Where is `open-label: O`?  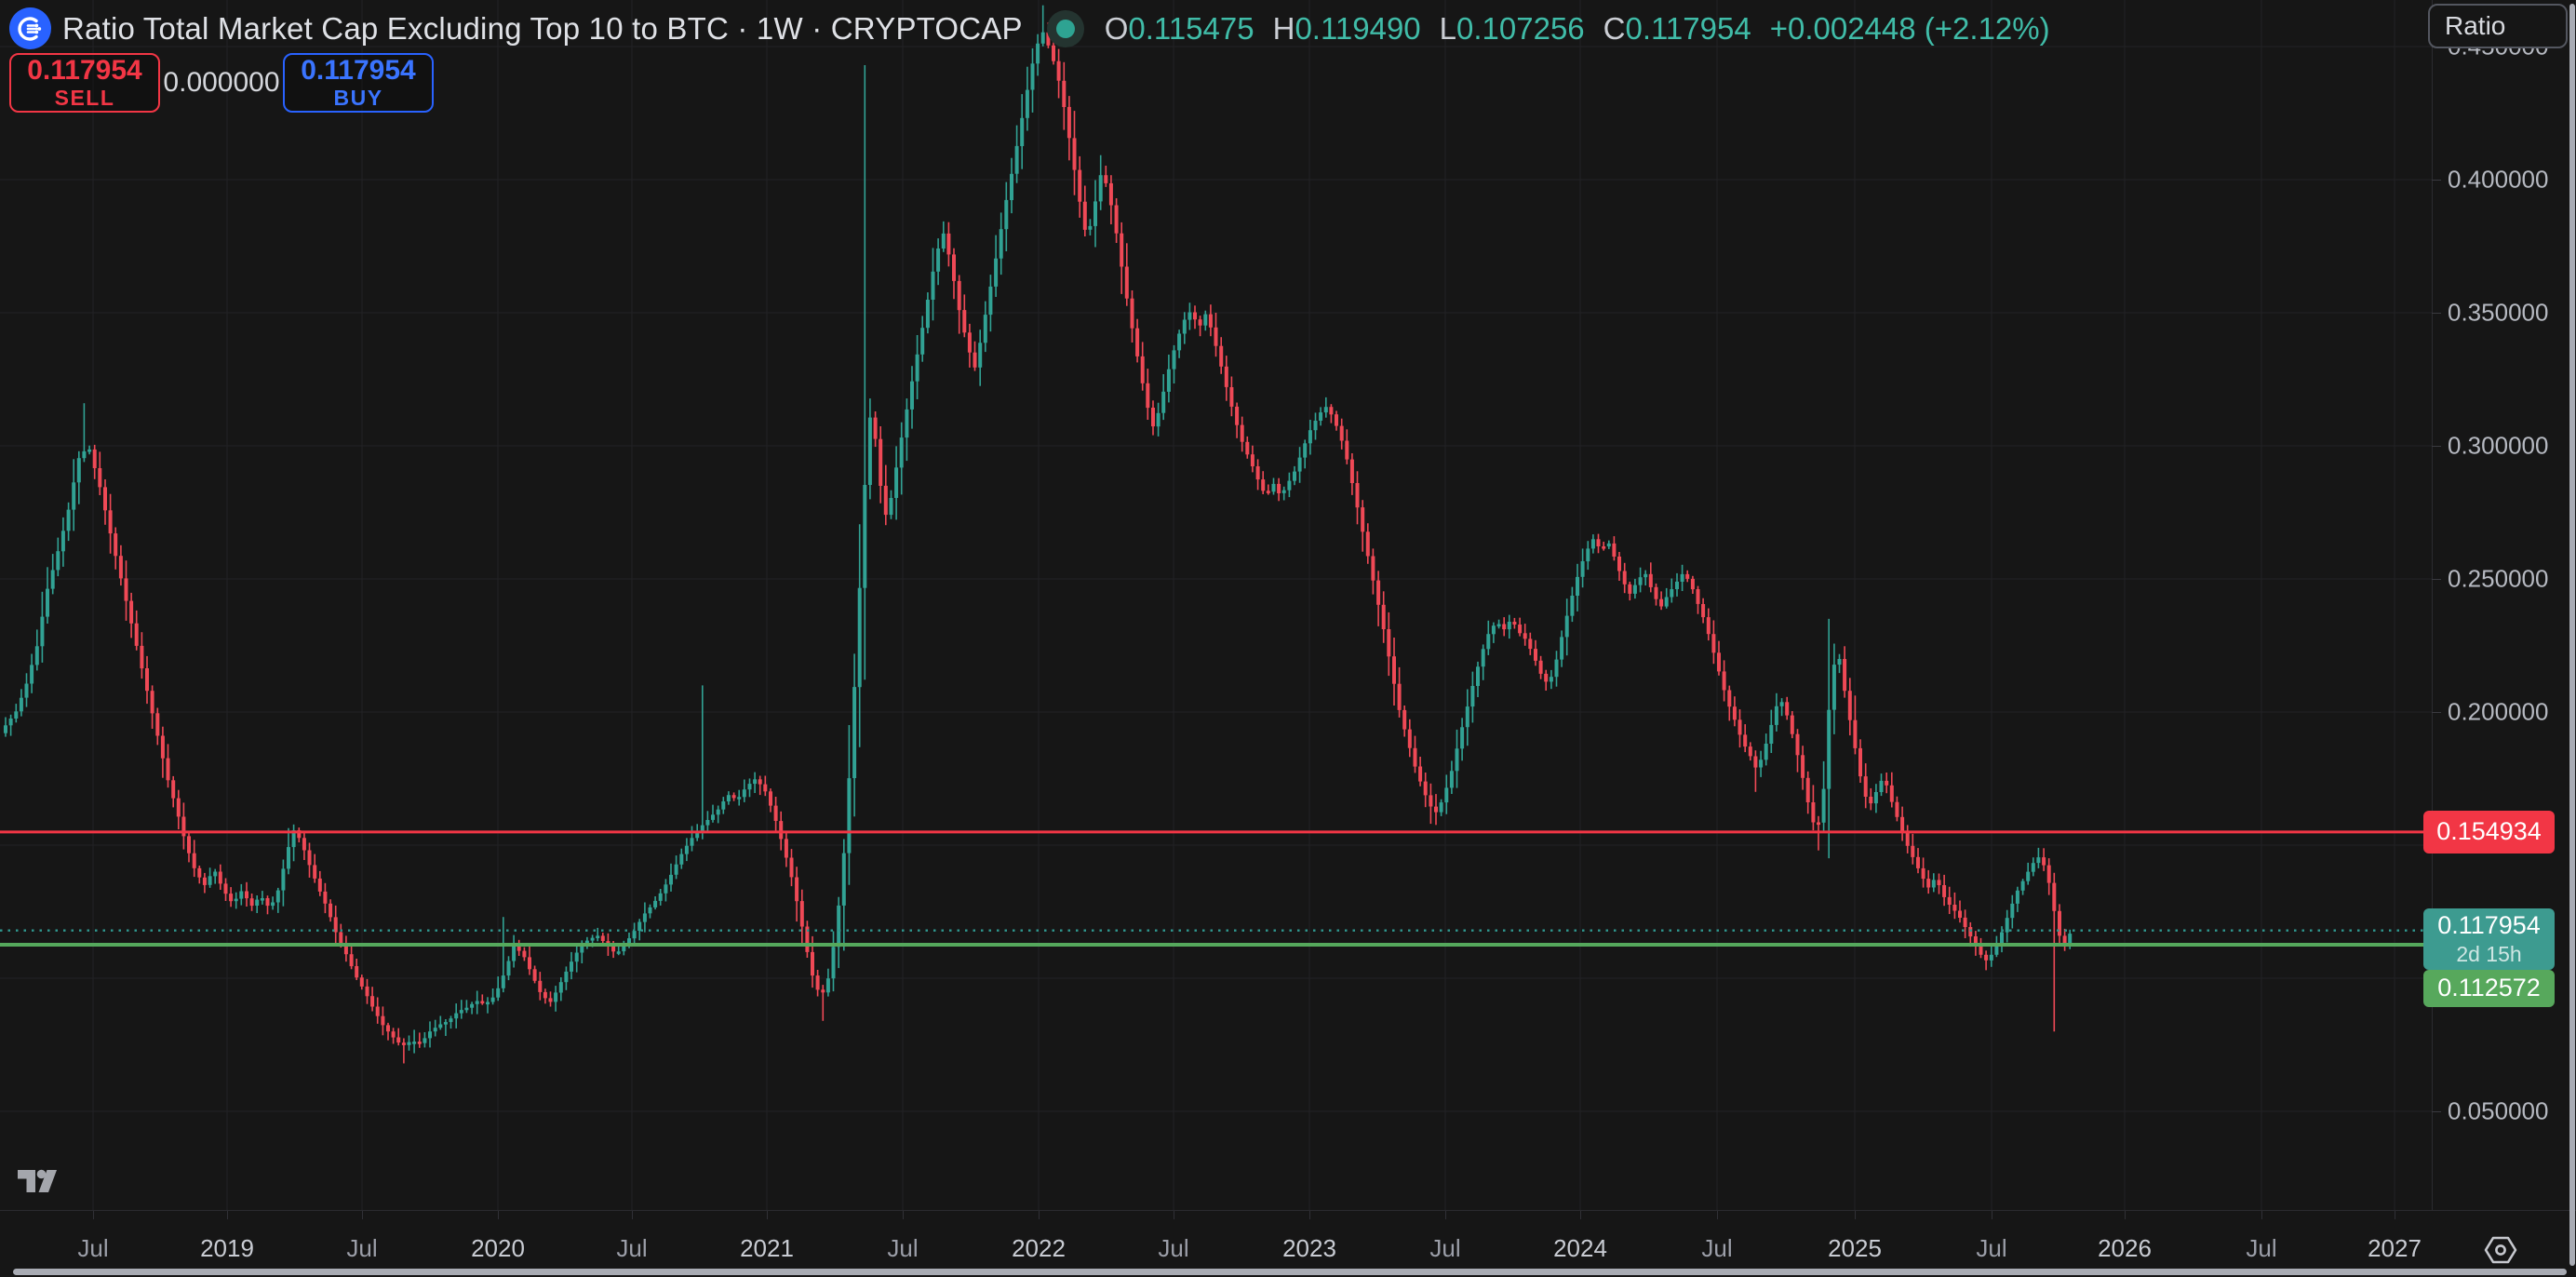 open-label: O is located at coordinates (1116, 28).